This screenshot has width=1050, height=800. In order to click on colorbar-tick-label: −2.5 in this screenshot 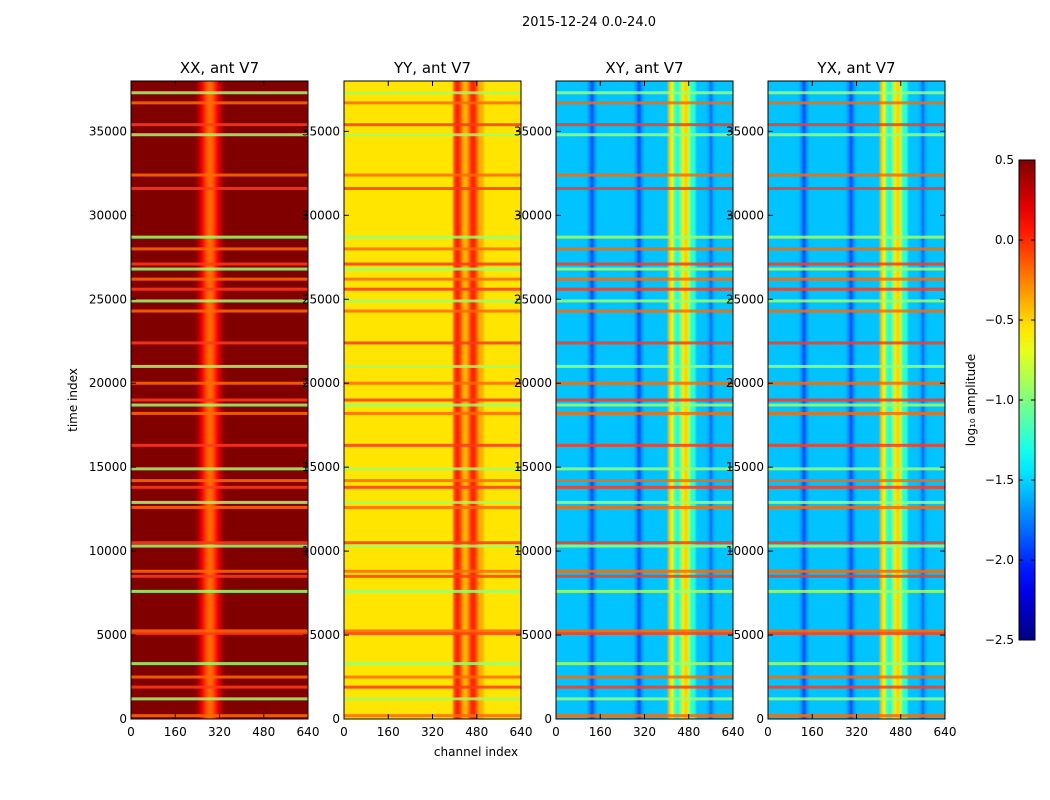, I will do `click(999, 640)`.